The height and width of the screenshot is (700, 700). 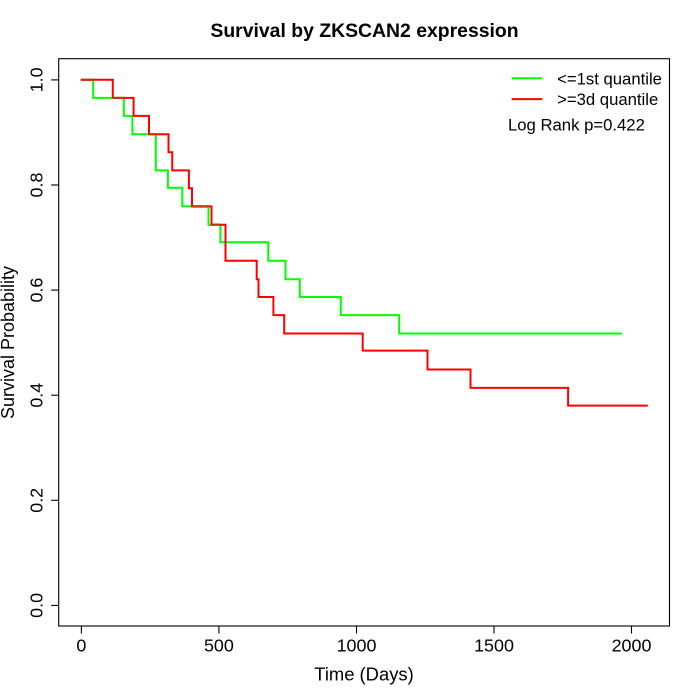 What do you see at coordinates (219, 645) in the screenshot?
I see `svg-text: 500` at bounding box center [219, 645].